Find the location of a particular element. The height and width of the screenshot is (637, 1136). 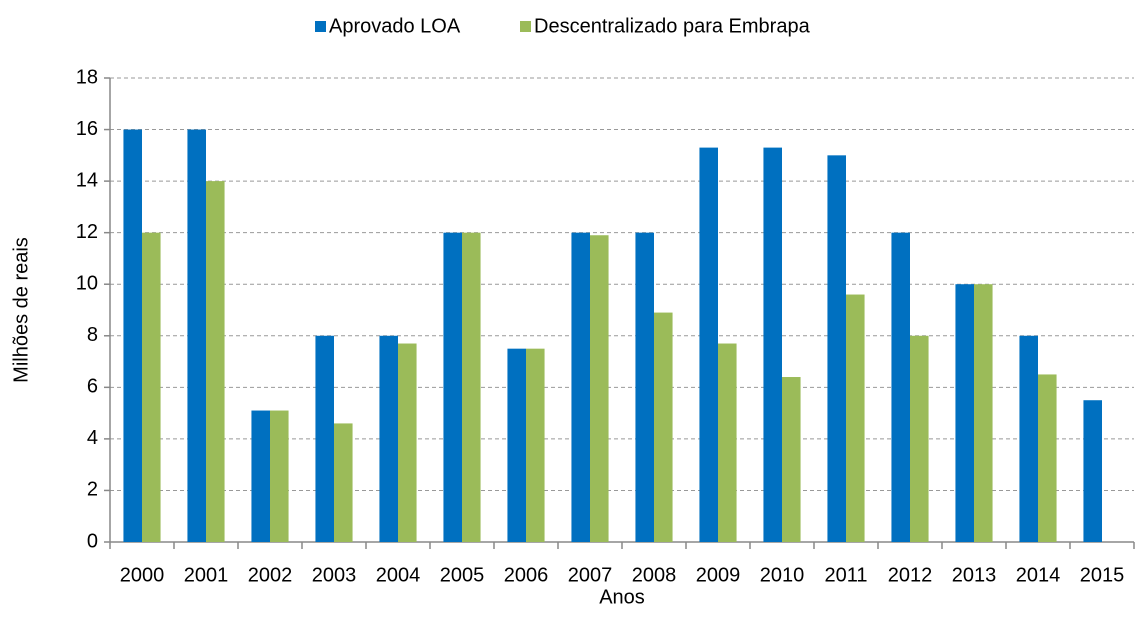

x-tick-label: 2005 is located at coordinates (462, 575).